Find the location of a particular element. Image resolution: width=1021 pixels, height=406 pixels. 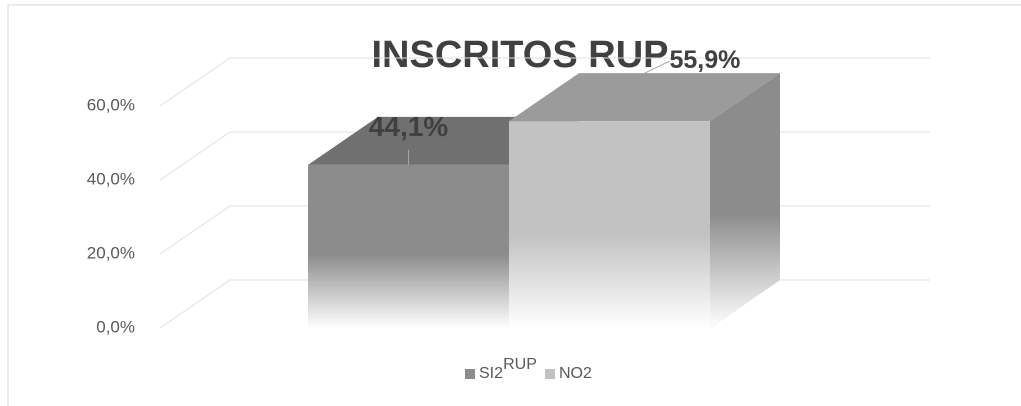

y-tick-label: 60,0% is located at coordinates (111, 104).